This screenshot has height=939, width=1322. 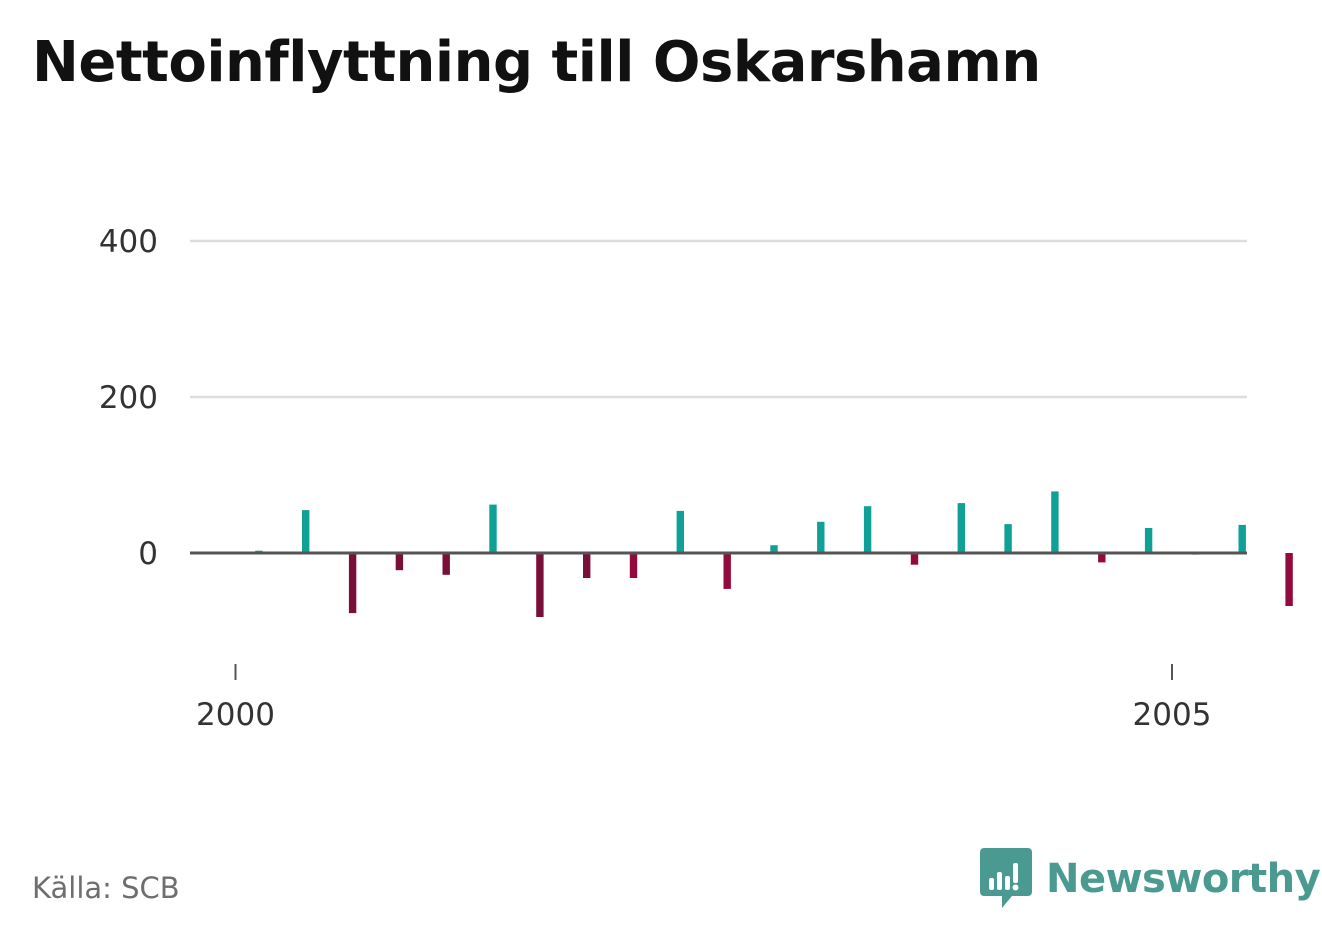 What do you see at coordinates (128, 398) in the screenshot?
I see `y-tick-label: 200` at bounding box center [128, 398].